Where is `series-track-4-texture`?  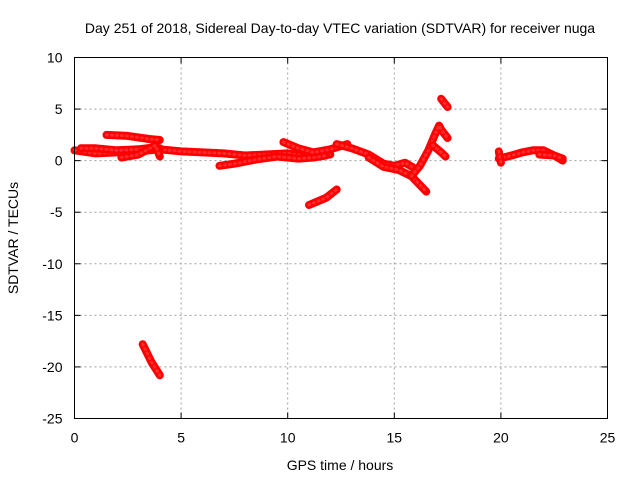
series-track-4-texture is located at coordinates (140, 151).